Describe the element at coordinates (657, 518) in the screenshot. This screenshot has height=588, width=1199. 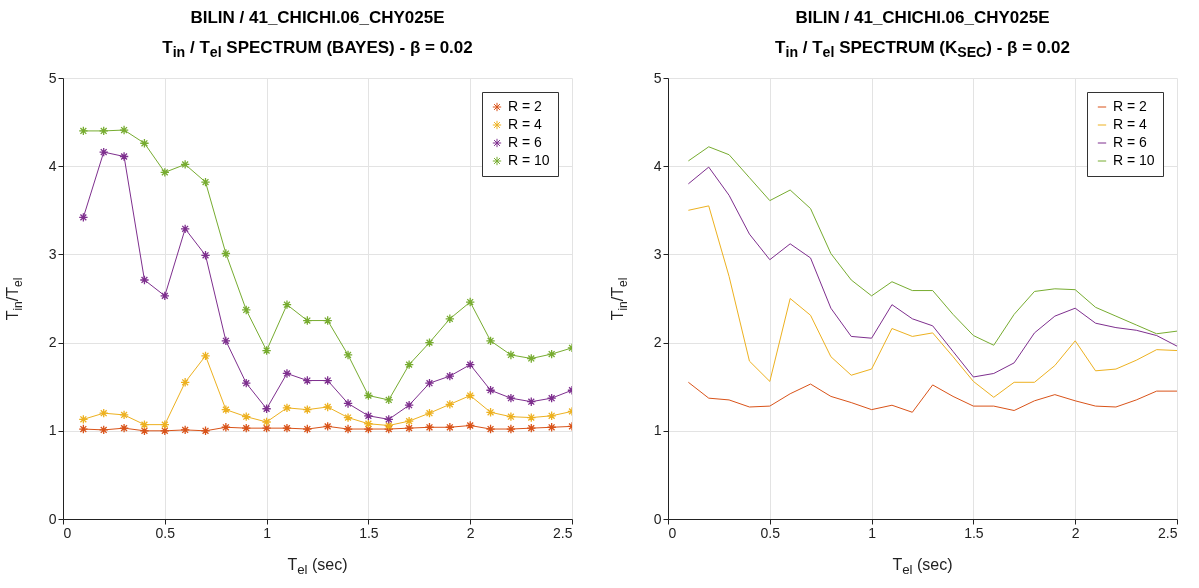
I see `y-tick-label: 0` at that location.